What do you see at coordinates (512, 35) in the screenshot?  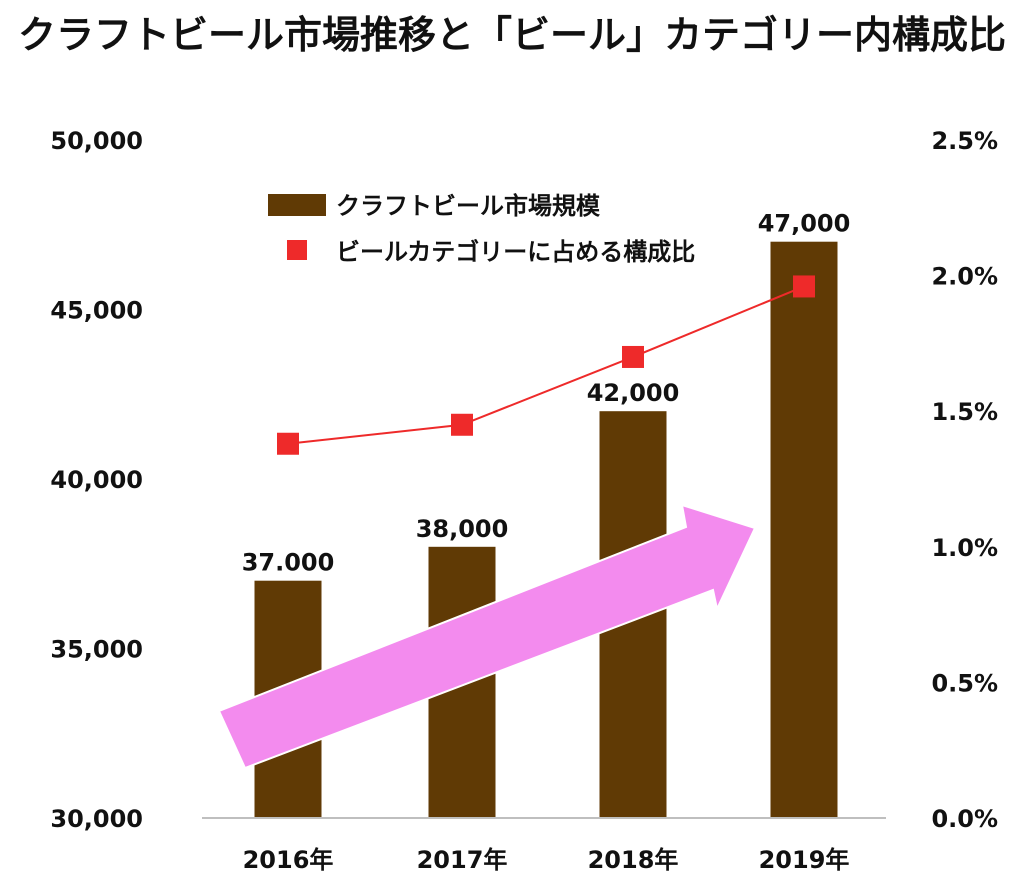 I see `chart-title: クラフトビール市場推移と「ビール」カテゴリー内構成比` at bounding box center [512, 35].